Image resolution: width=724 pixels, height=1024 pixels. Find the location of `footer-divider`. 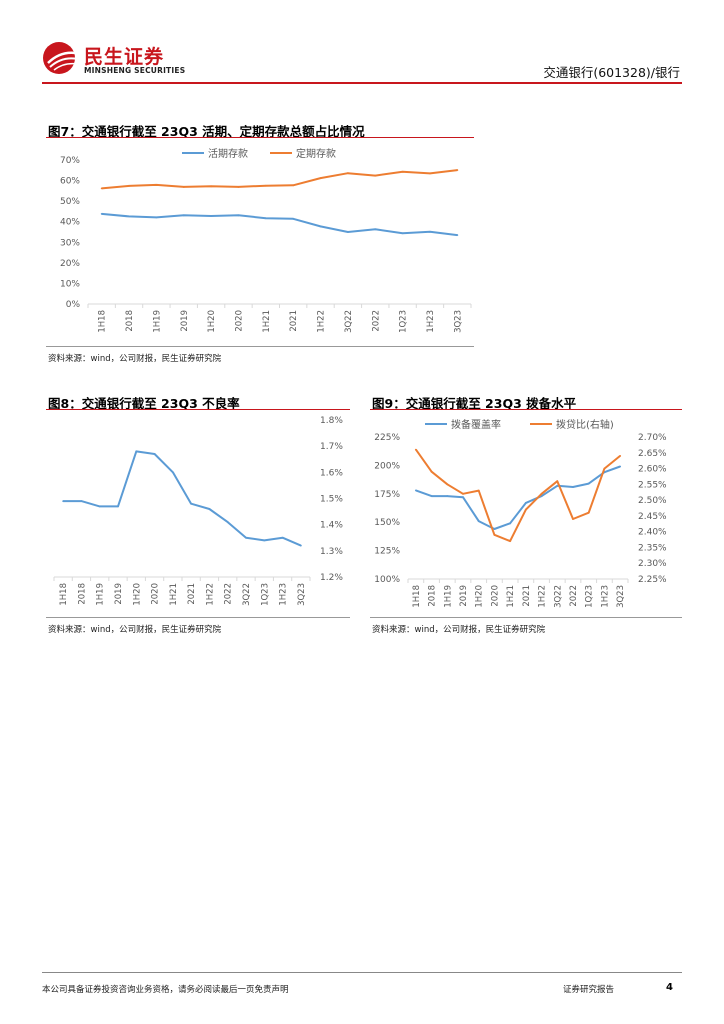

footer-divider is located at coordinates (362, 972).